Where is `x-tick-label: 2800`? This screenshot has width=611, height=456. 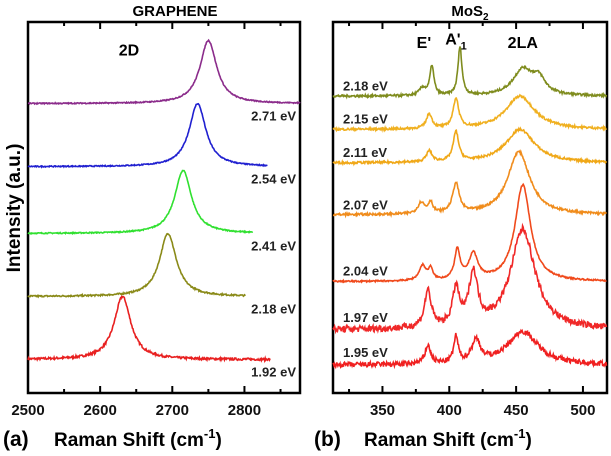
x-tick-label: 2800 is located at coordinates (244, 410).